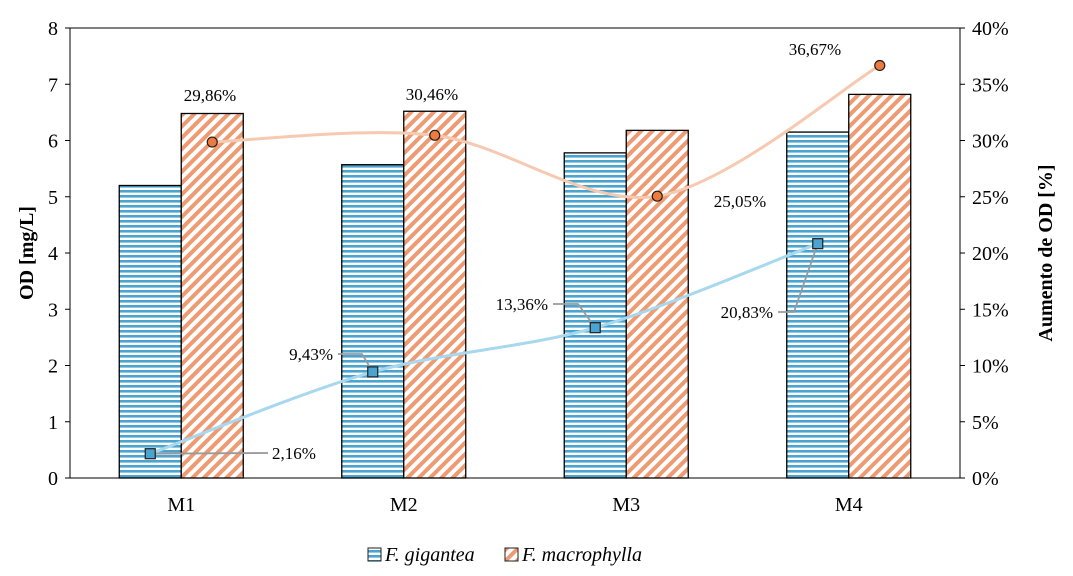 The image size is (1073, 576). What do you see at coordinates (849, 505) in the screenshot?
I see `x-tick-label: M4` at bounding box center [849, 505].